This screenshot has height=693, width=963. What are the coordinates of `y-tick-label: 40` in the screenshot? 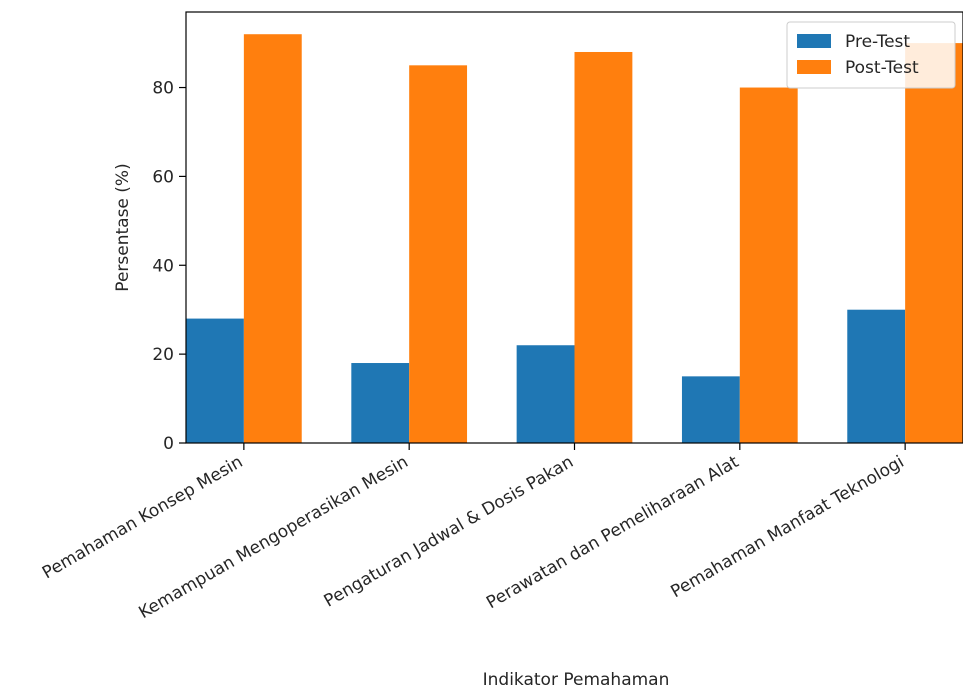 It's located at (163, 266).